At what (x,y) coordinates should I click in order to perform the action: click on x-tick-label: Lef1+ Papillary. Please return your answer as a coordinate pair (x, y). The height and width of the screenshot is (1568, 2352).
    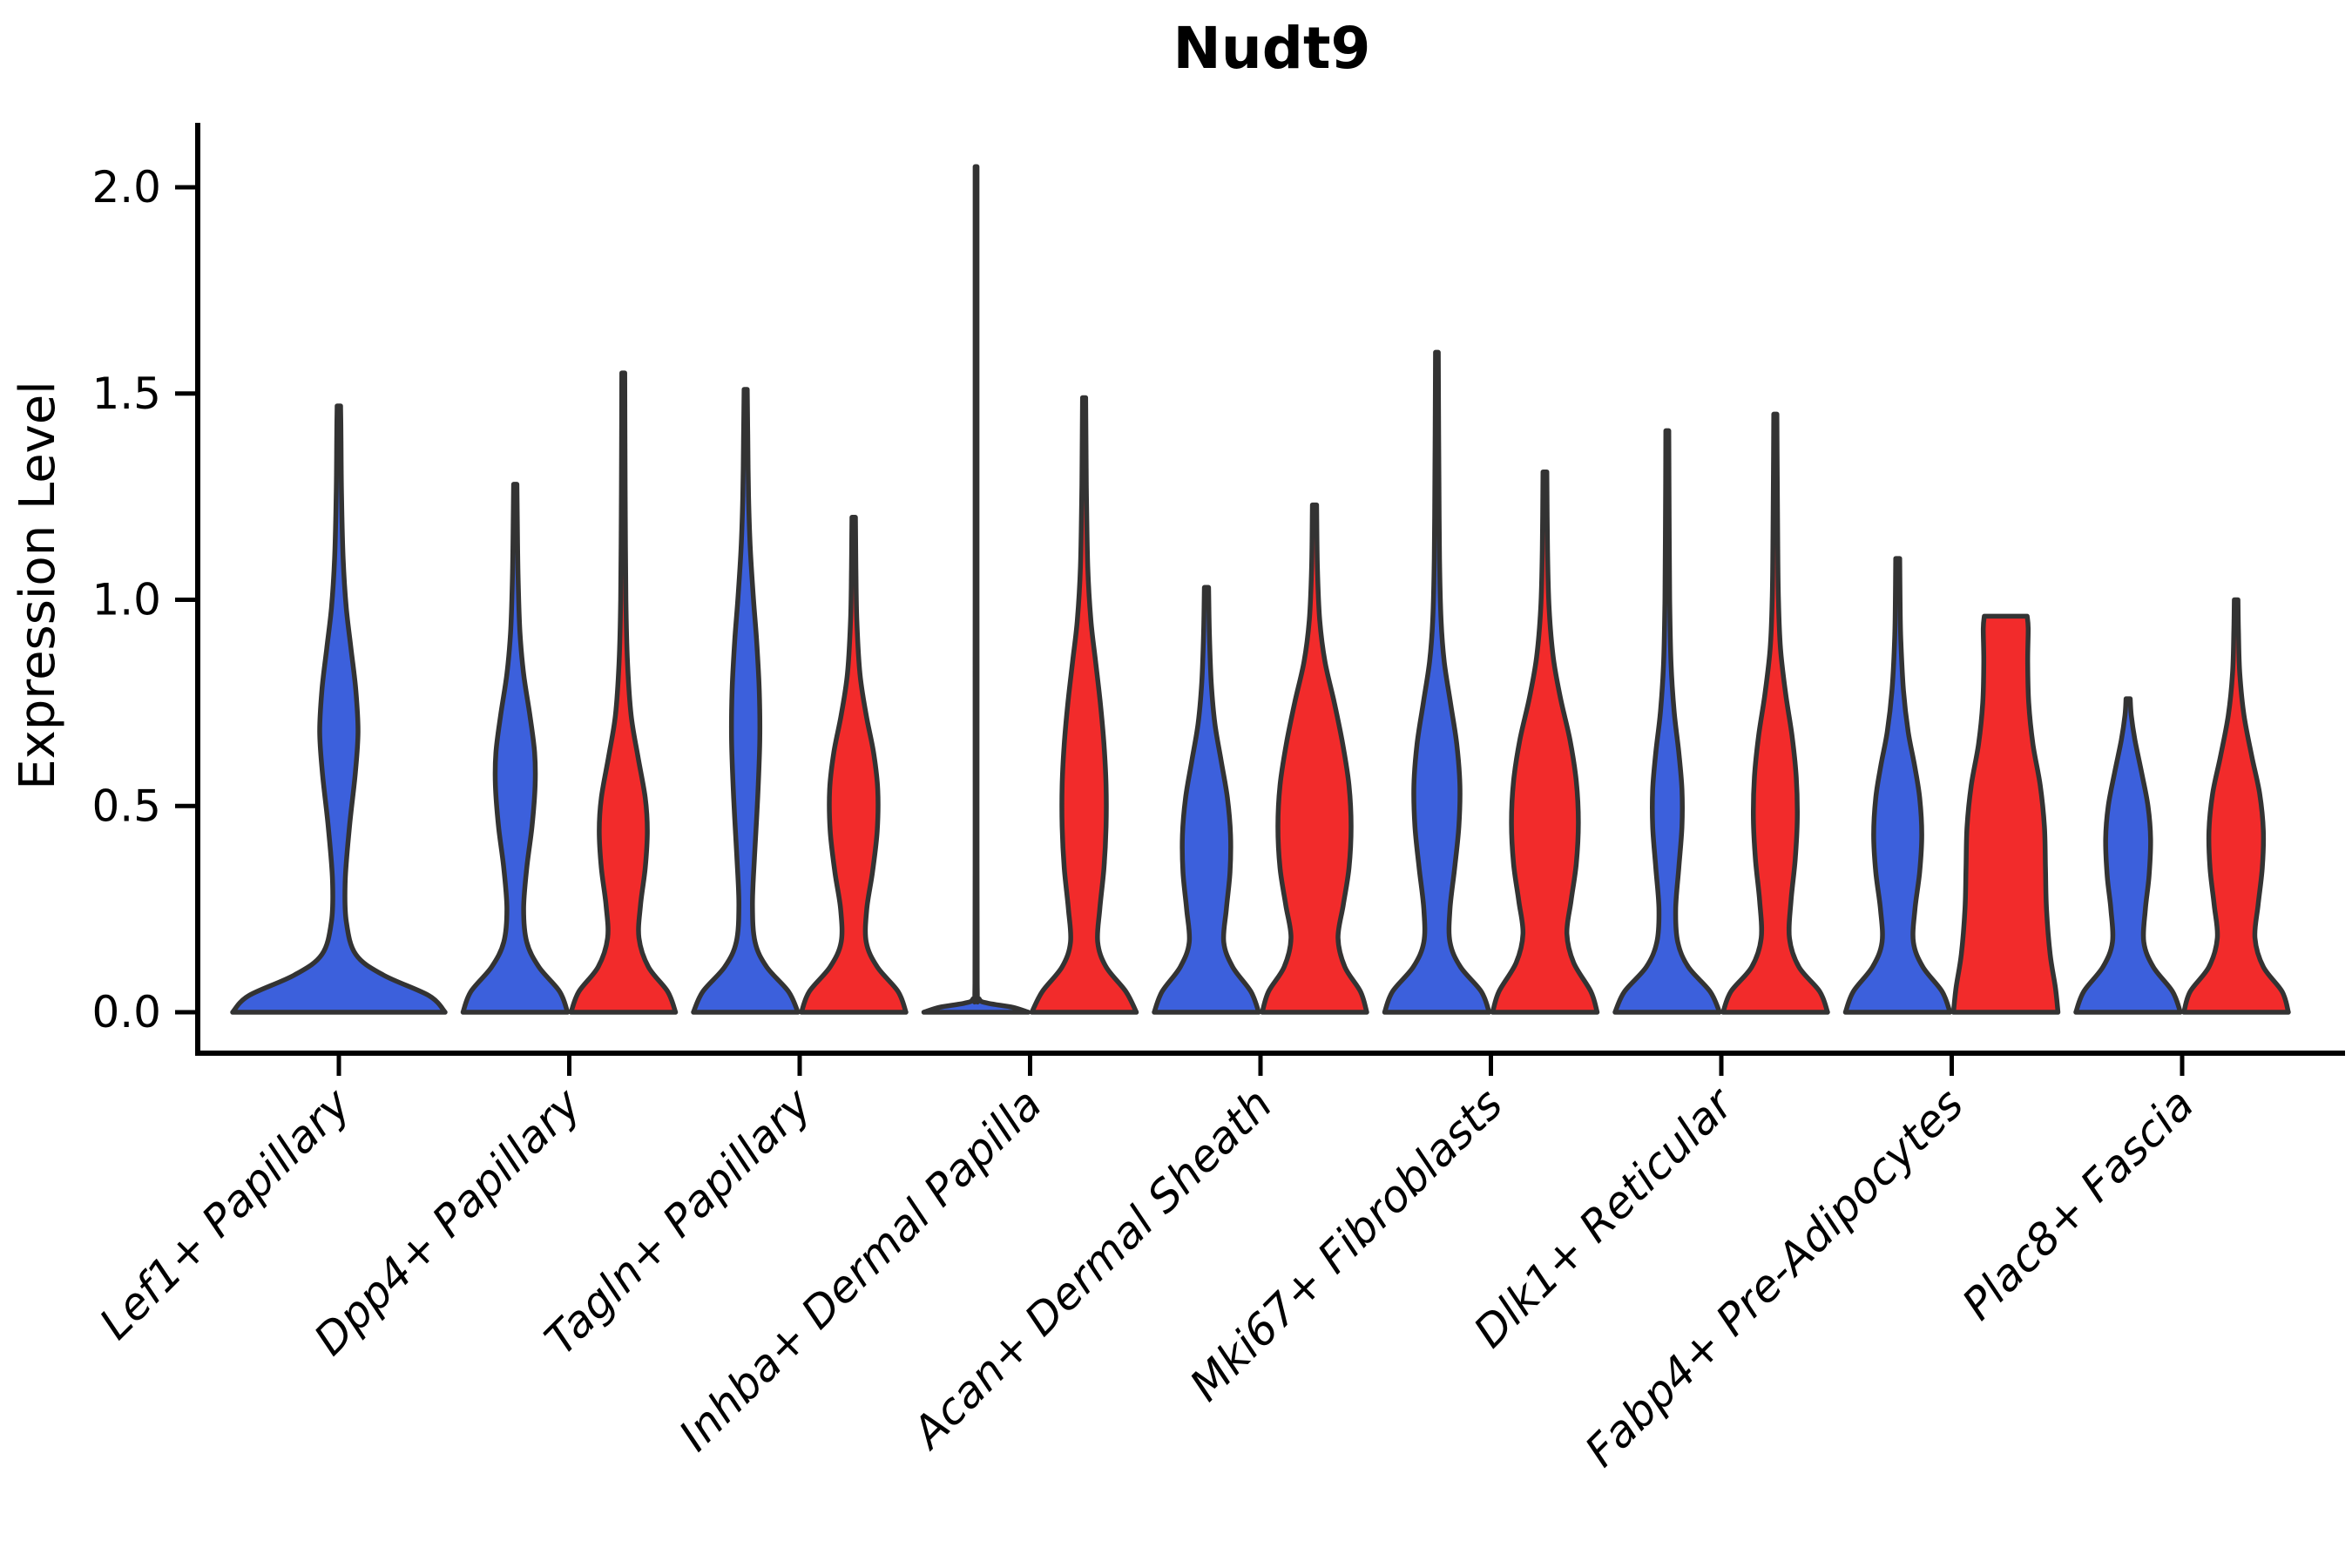
    Looking at the image, I should click on (225, 1213).